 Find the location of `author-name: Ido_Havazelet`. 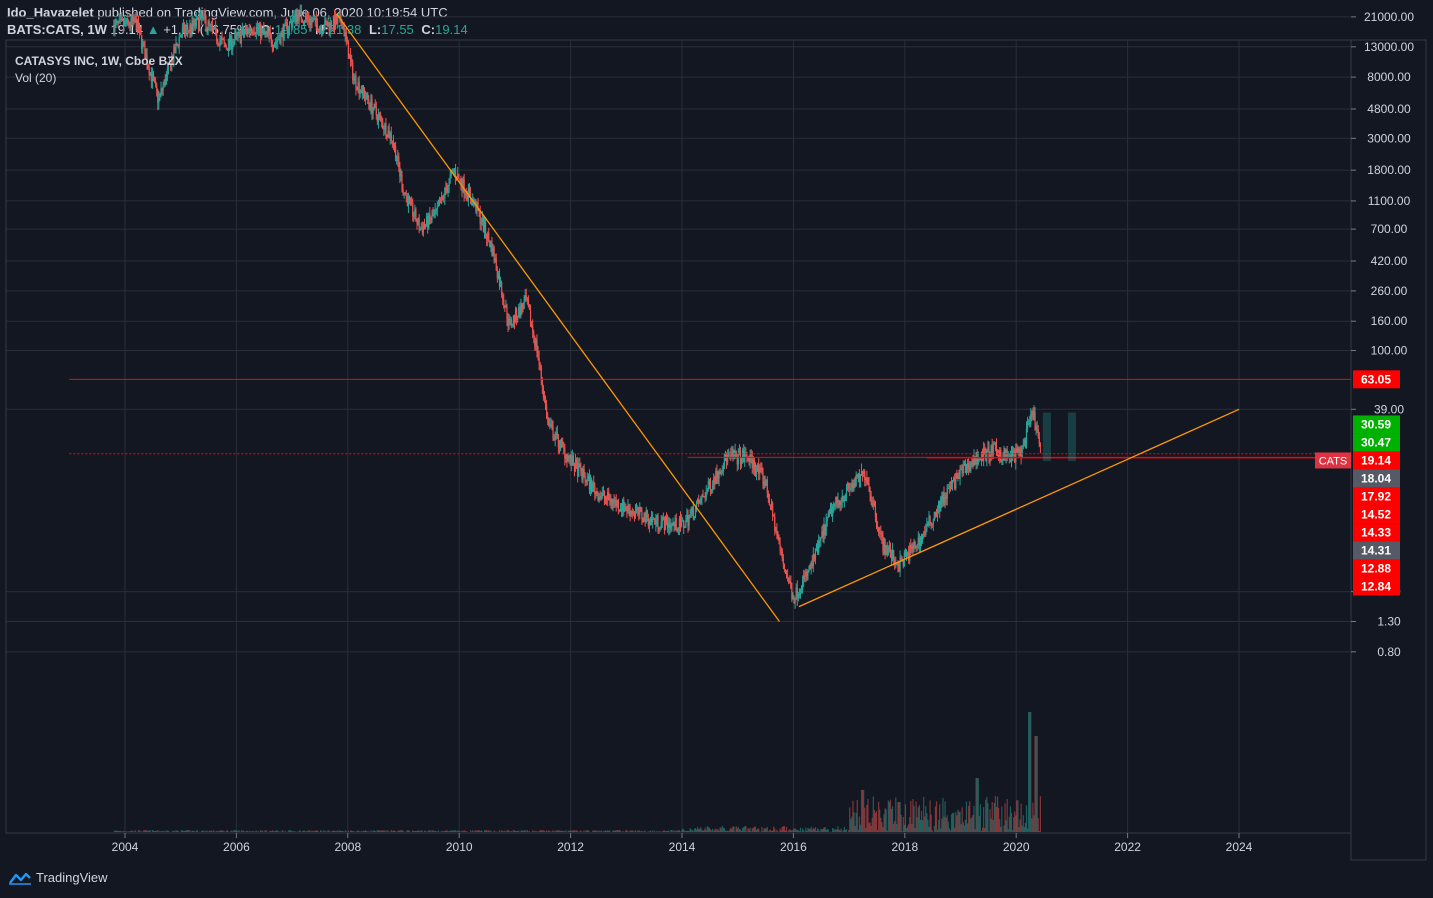

author-name: Ido_Havazelet is located at coordinates (50, 12).